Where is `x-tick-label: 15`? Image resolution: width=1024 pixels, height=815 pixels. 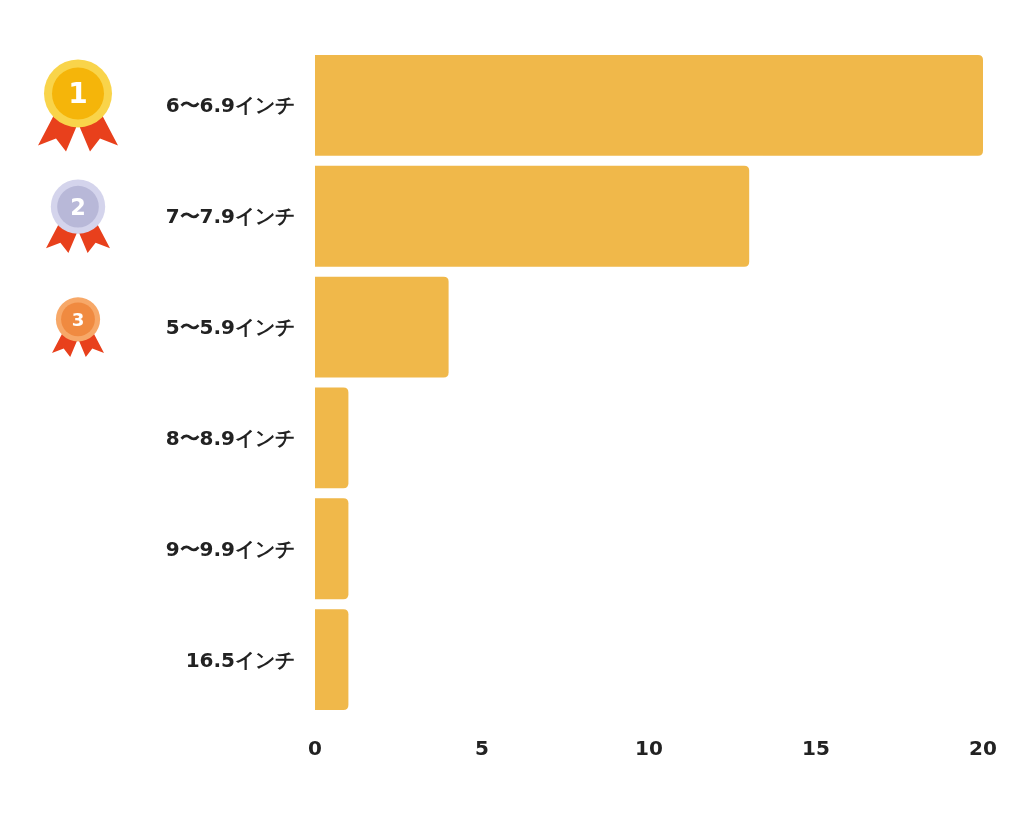
x-tick-label: 15 is located at coordinates (816, 748).